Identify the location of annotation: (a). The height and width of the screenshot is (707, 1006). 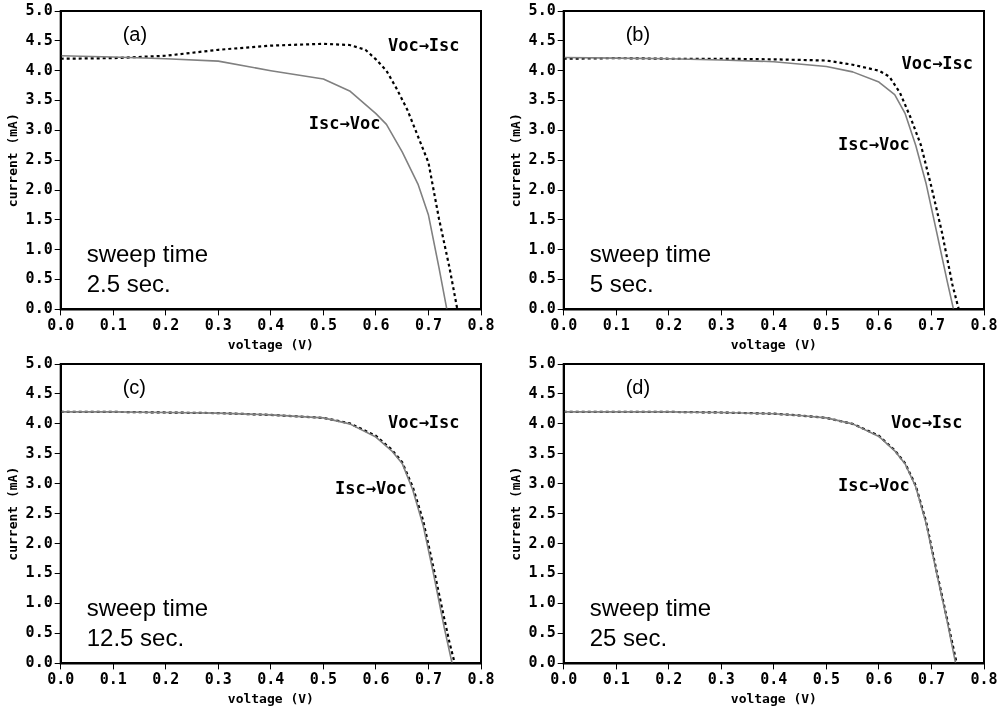
(135, 33).